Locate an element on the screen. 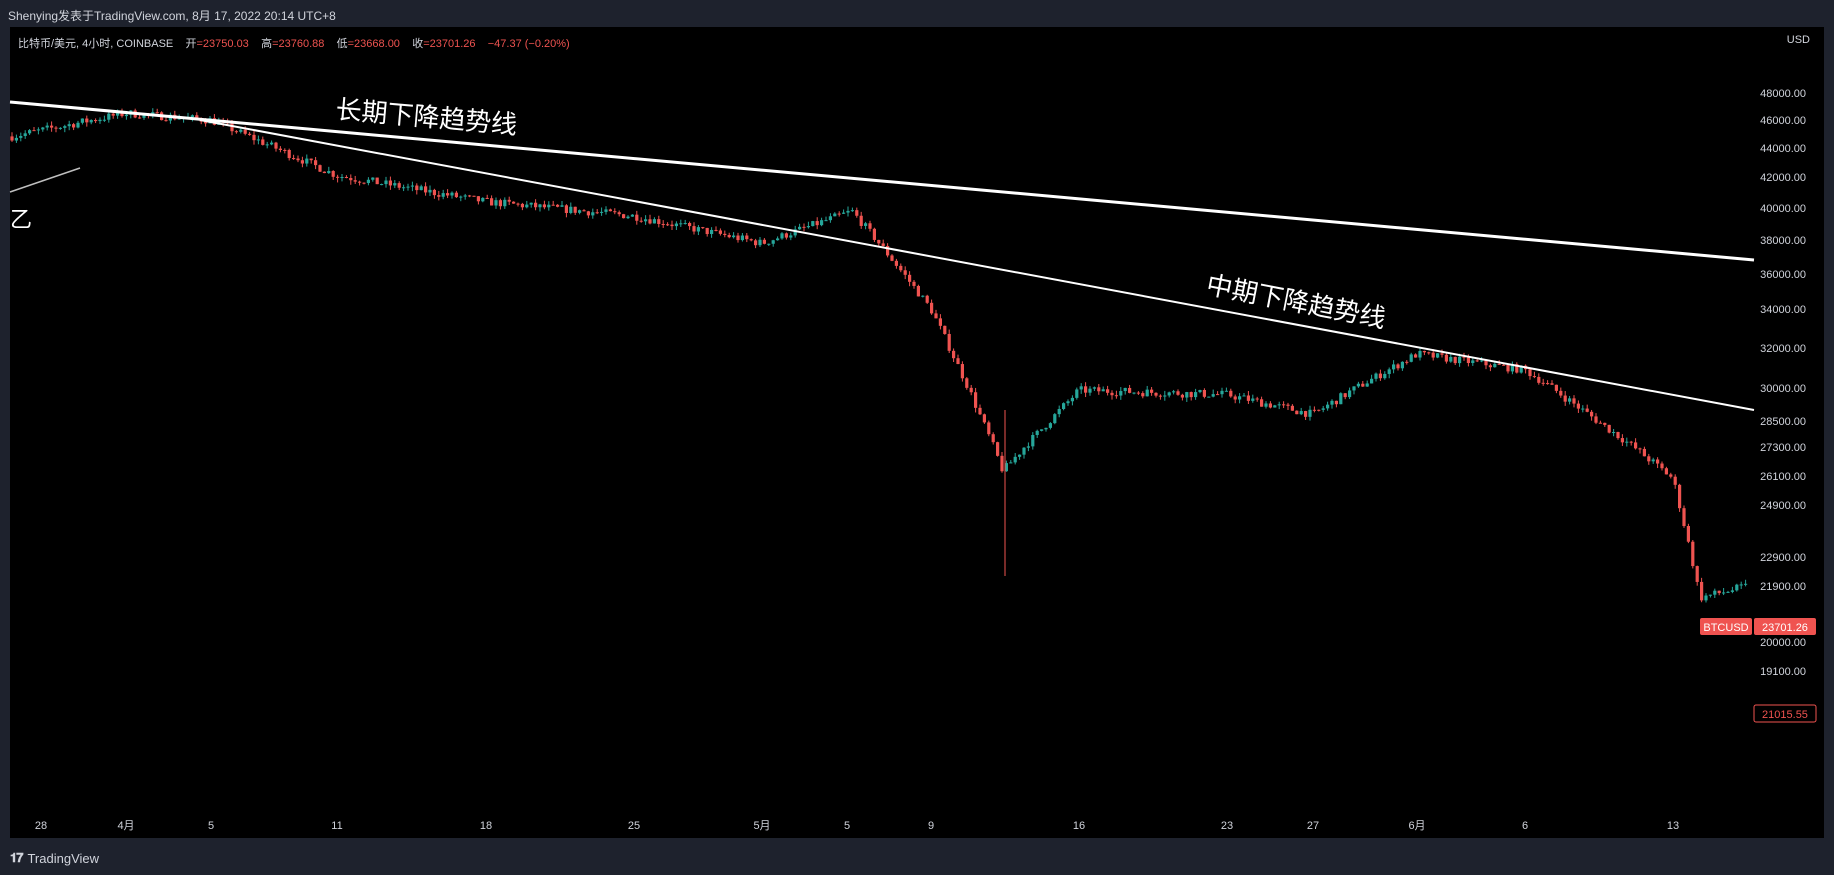 The width and height of the screenshot is (1834, 875). y-tick-label: 44000.00 is located at coordinates (1783, 149).